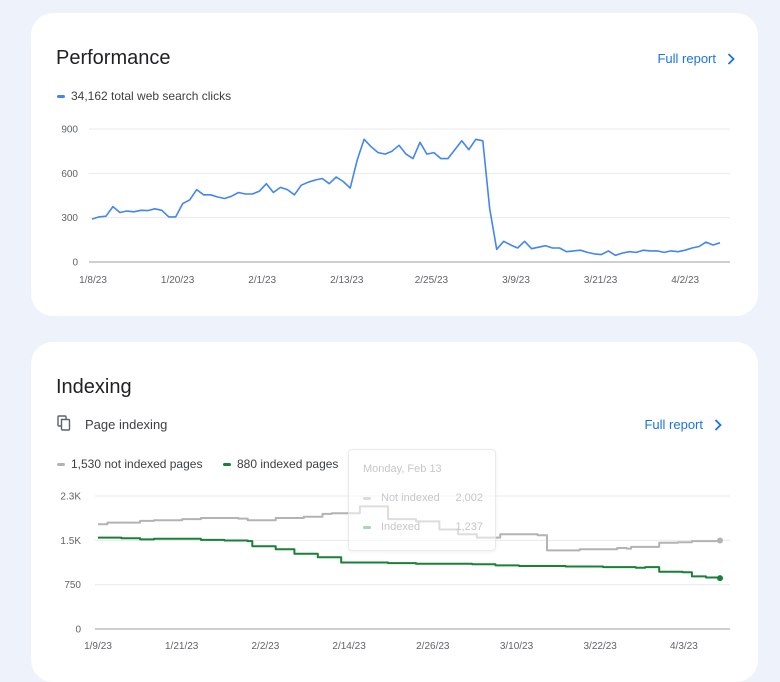 Image resolution: width=780 pixels, height=682 pixels. I want to click on performance-x-tick-label: 2/25/23, so click(432, 280).